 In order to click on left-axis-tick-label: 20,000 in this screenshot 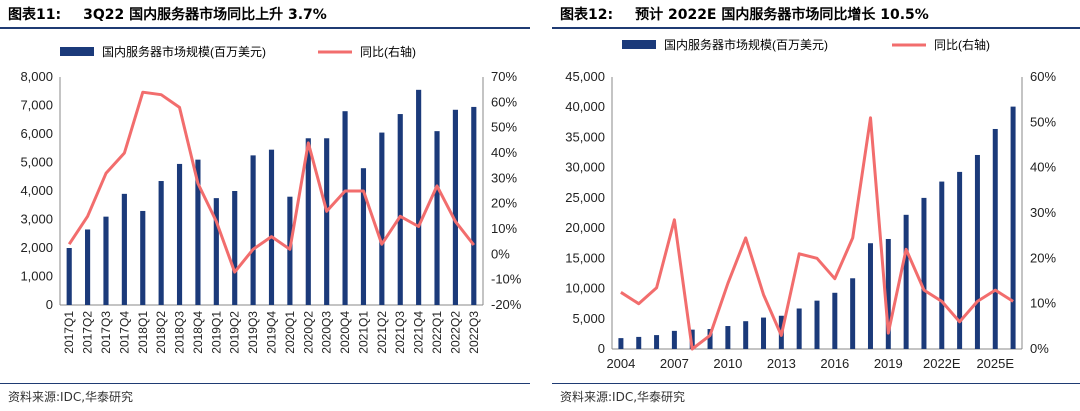, I will do `click(585, 227)`.